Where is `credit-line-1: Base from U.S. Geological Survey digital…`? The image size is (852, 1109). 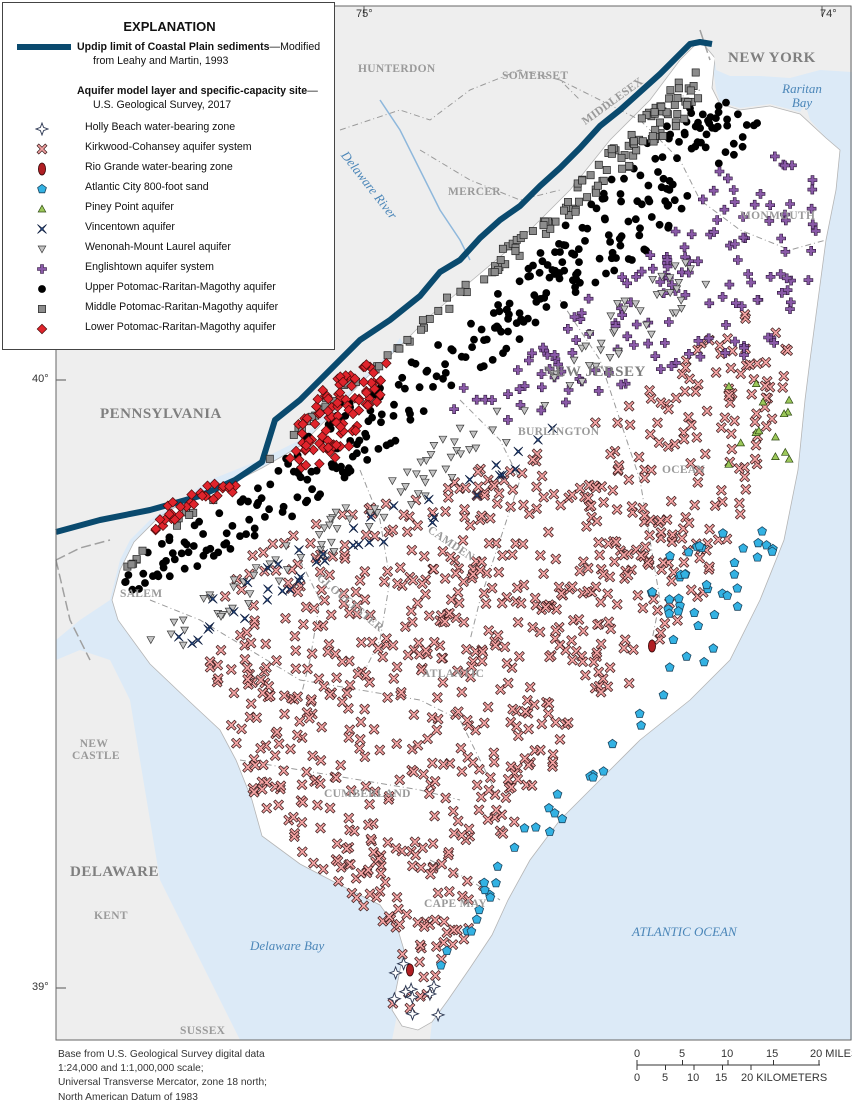
credit-line-1: Base from U.S. Geological Survey digital… is located at coordinates (161, 1054).